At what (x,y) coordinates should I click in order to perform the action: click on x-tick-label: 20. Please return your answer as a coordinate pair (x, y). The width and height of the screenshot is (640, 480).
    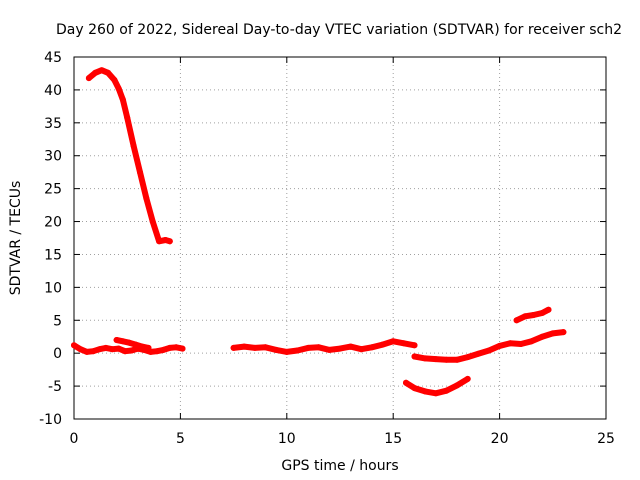
    Looking at the image, I should click on (500, 439).